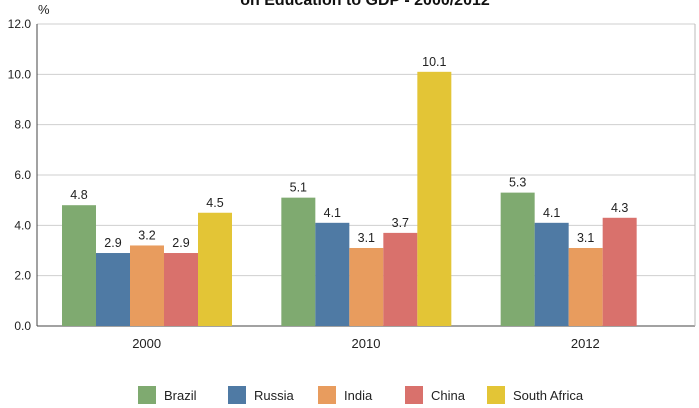  I want to click on y-tick-label: 10.0, so click(20, 74).